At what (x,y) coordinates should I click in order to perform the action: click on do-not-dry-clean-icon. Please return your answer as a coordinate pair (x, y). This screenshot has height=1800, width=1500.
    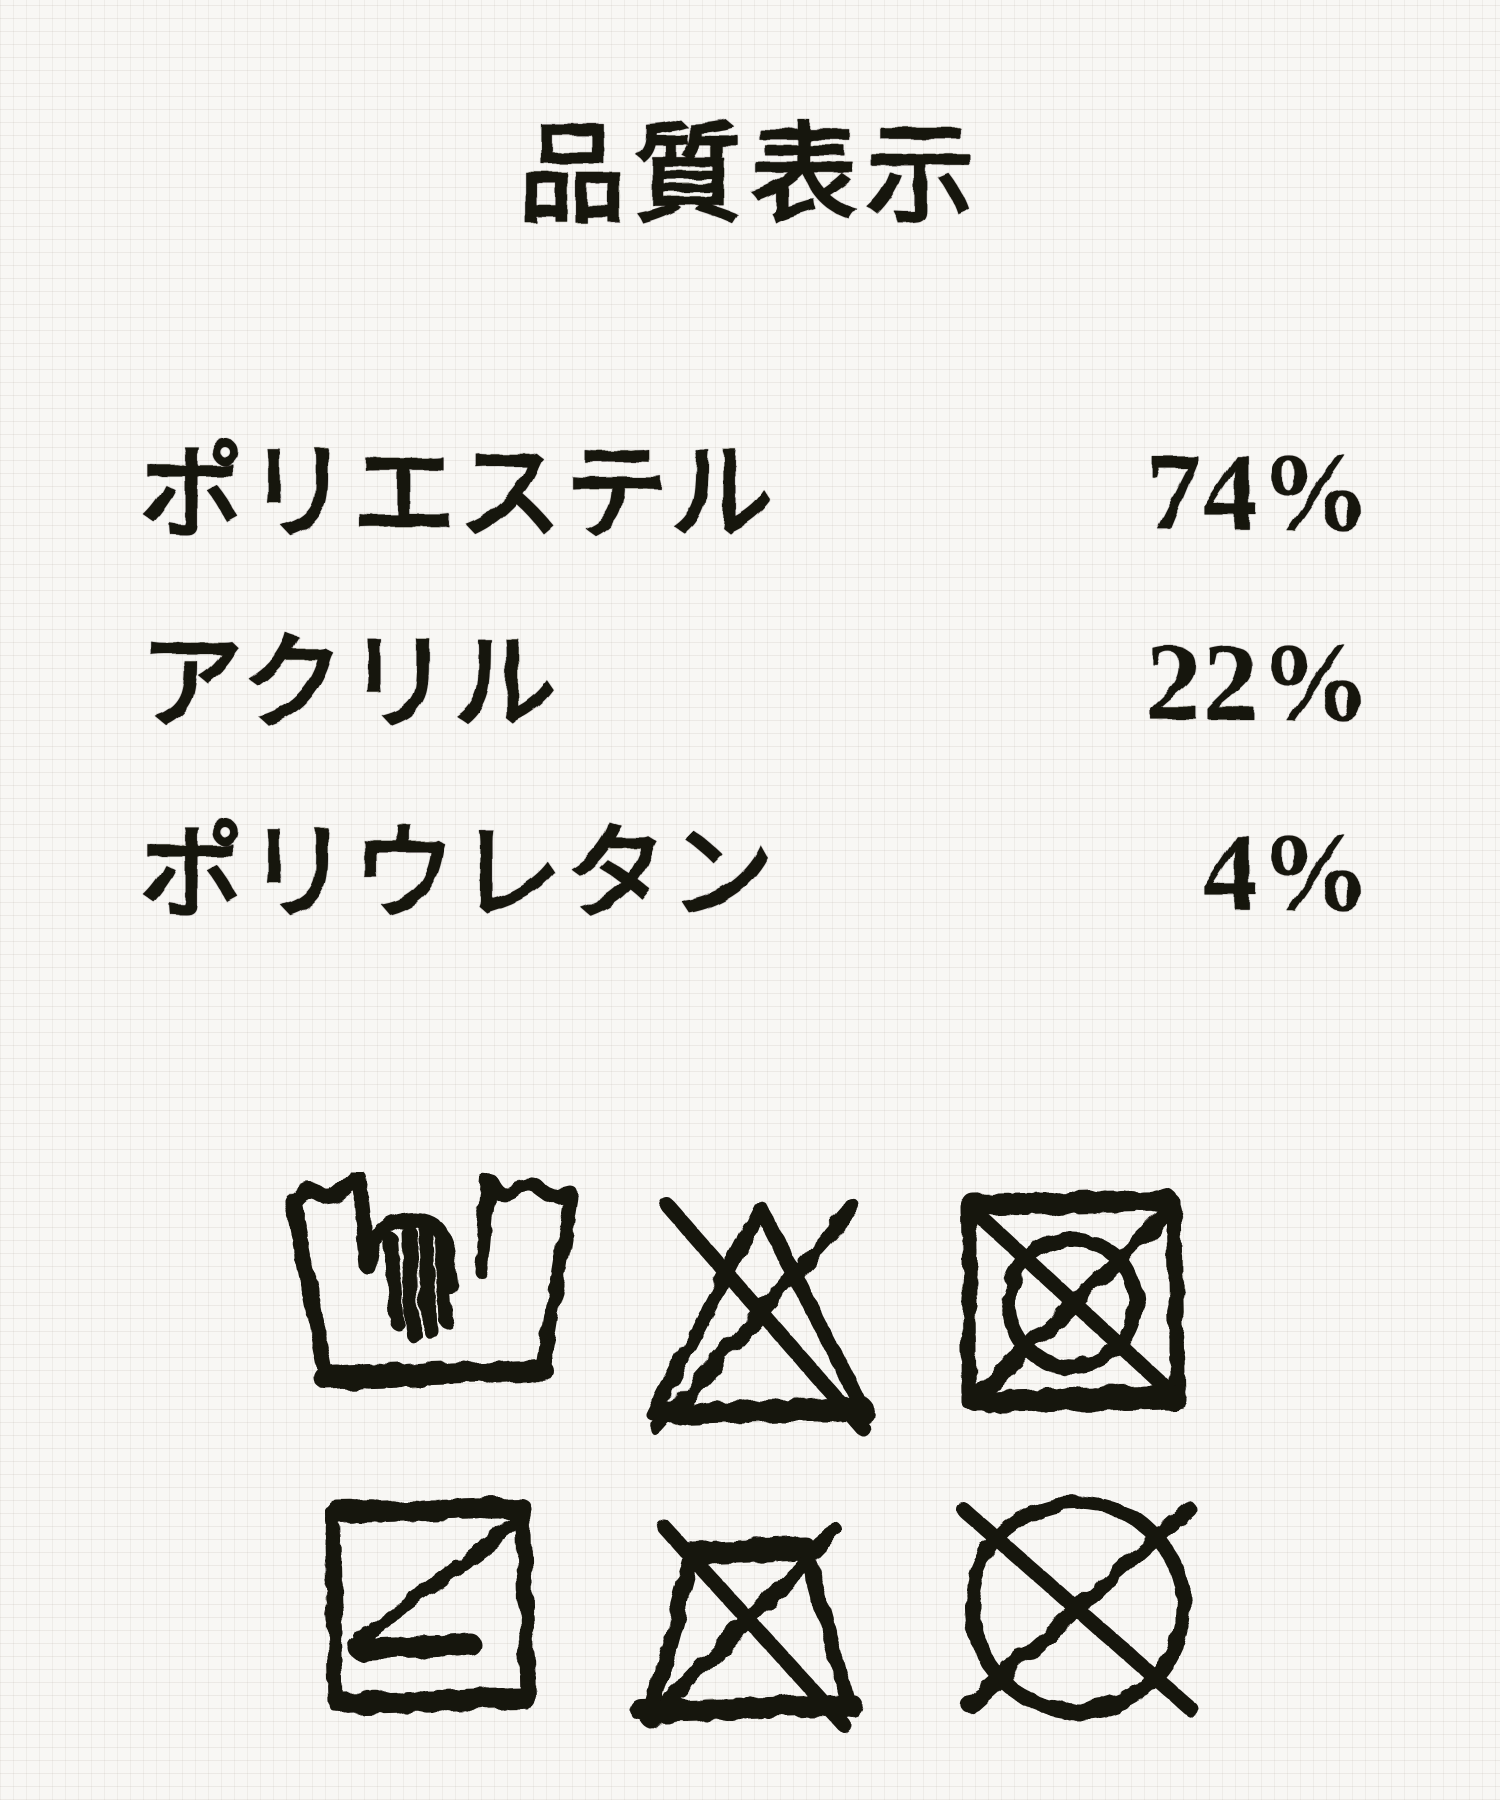
    Looking at the image, I should click on (1078, 1607).